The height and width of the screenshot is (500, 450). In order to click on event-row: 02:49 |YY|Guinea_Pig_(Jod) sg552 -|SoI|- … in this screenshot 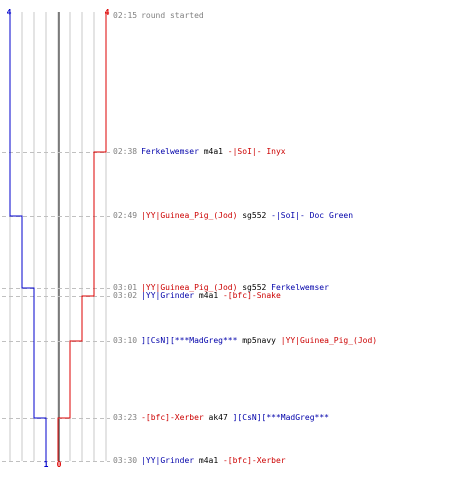, I will do `click(233, 216)`.